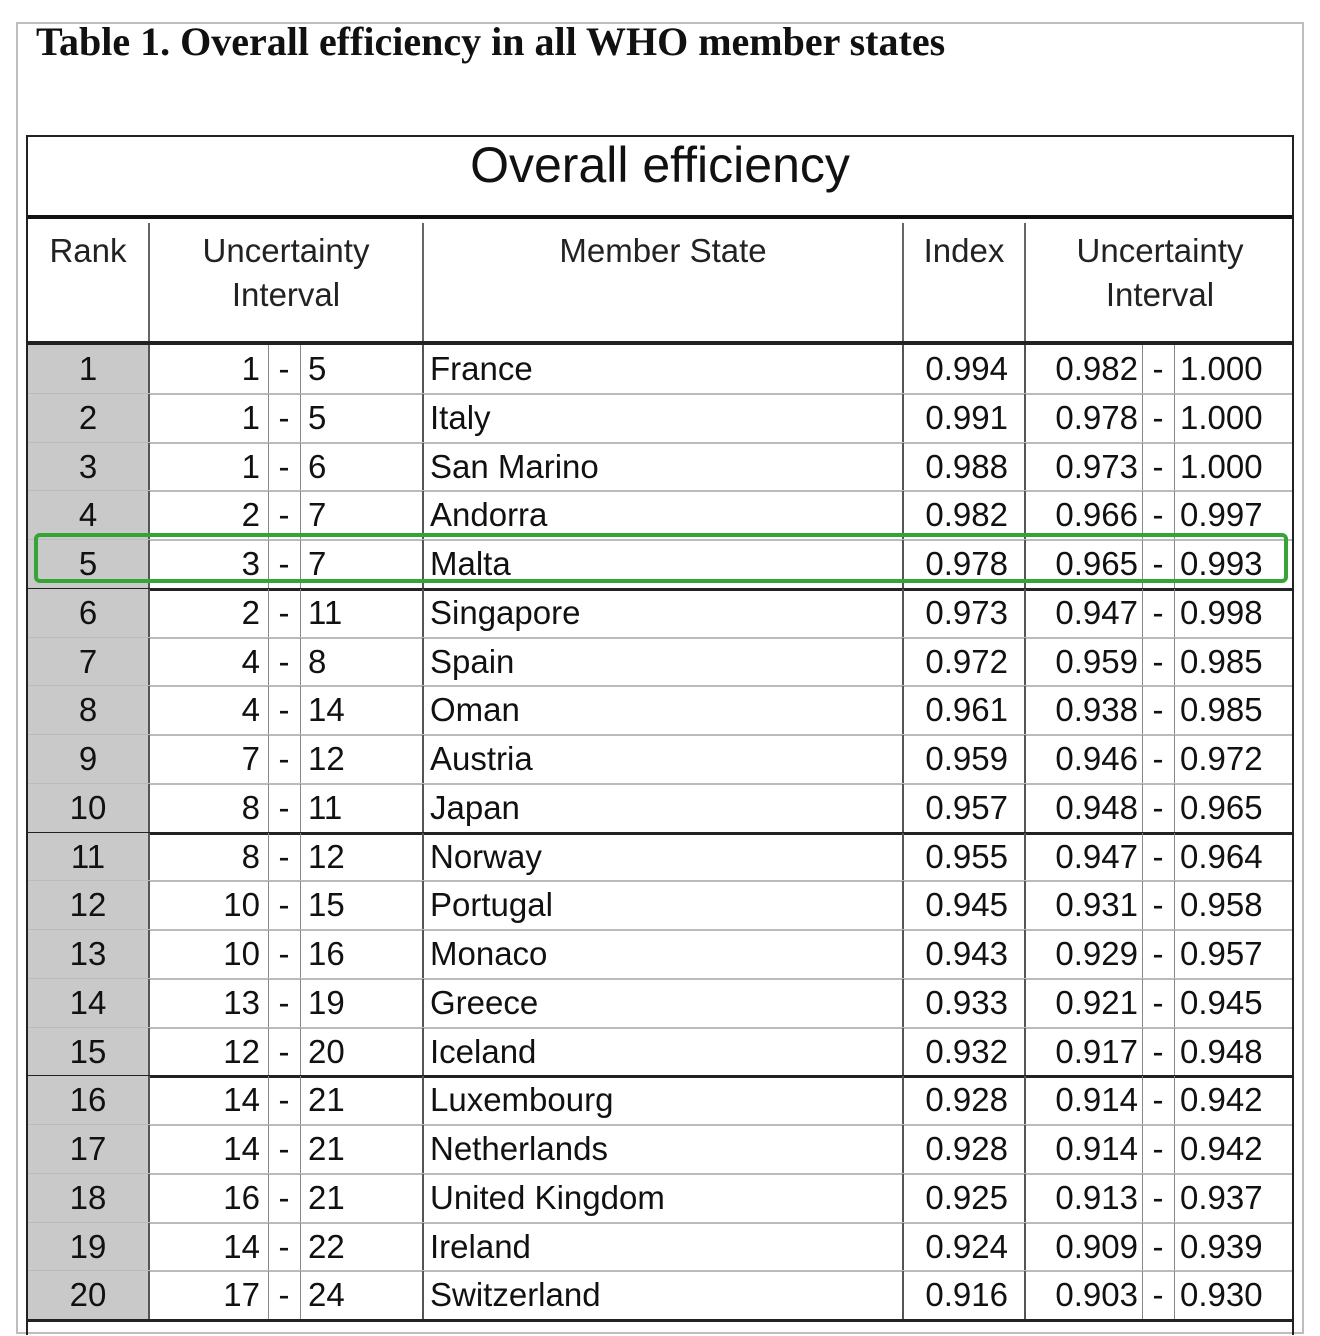 The width and height of the screenshot is (1320, 1336). Describe the element at coordinates (241, 1051) in the screenshot. I see `rank-interval-low: 12` at that location.